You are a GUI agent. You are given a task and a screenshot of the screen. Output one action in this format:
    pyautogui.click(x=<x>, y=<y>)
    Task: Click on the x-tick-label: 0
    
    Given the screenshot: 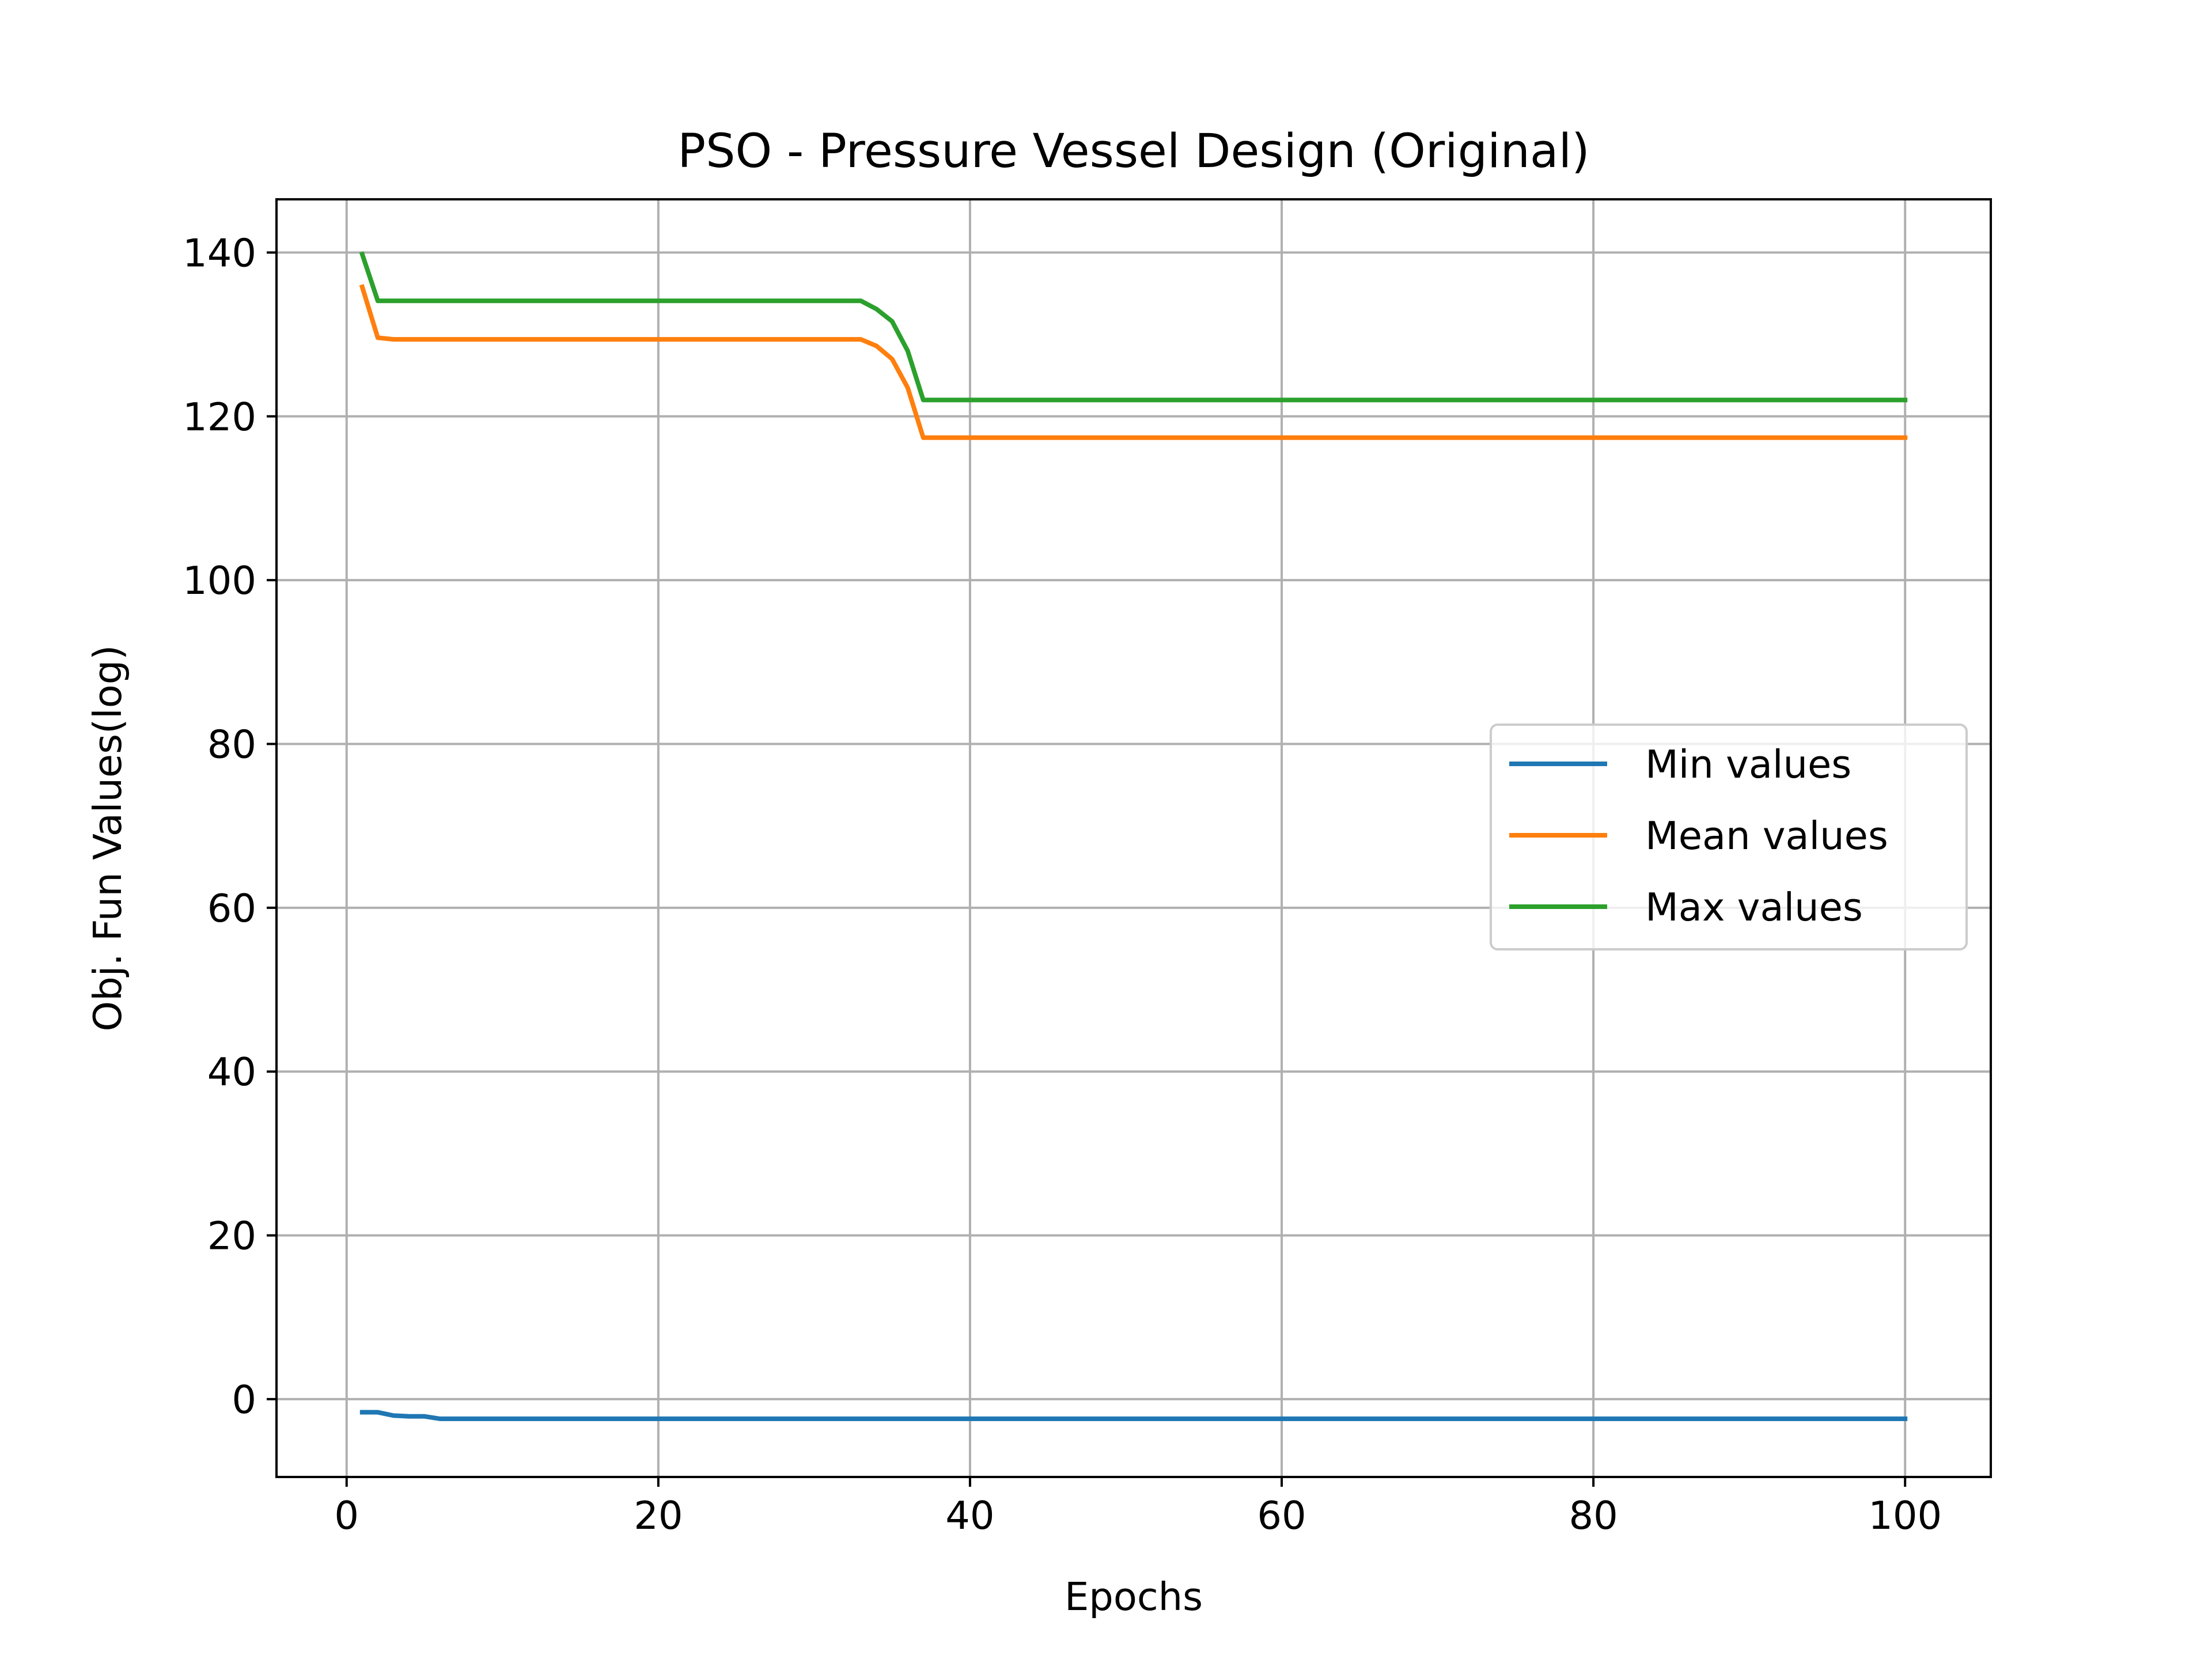 What is the action you would take?
    pyautogui.click(x=346, y=1515)
    